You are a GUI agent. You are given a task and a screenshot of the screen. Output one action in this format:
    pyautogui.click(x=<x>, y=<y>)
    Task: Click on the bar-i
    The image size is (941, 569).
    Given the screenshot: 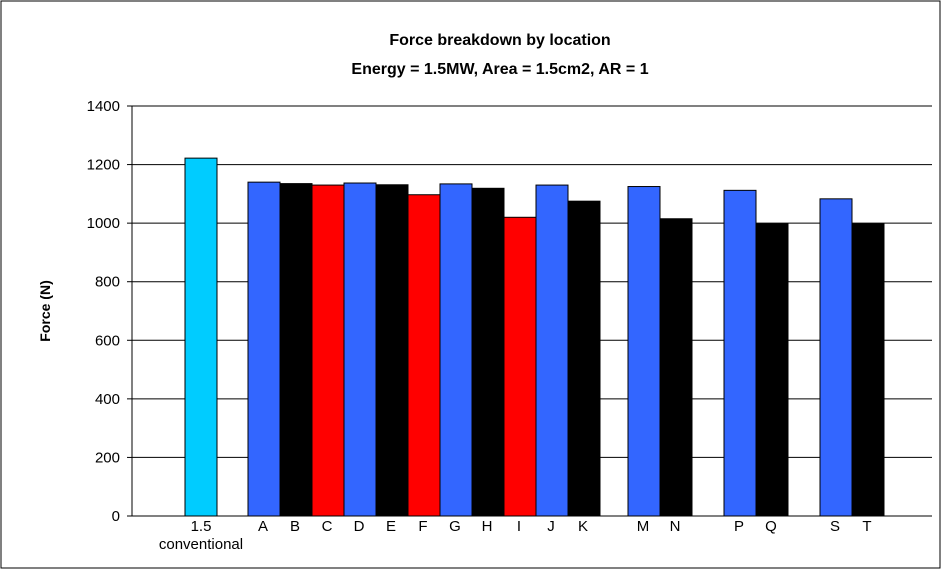 What is the action you would take?
    pyautogui.click(x=520, y=366)
    